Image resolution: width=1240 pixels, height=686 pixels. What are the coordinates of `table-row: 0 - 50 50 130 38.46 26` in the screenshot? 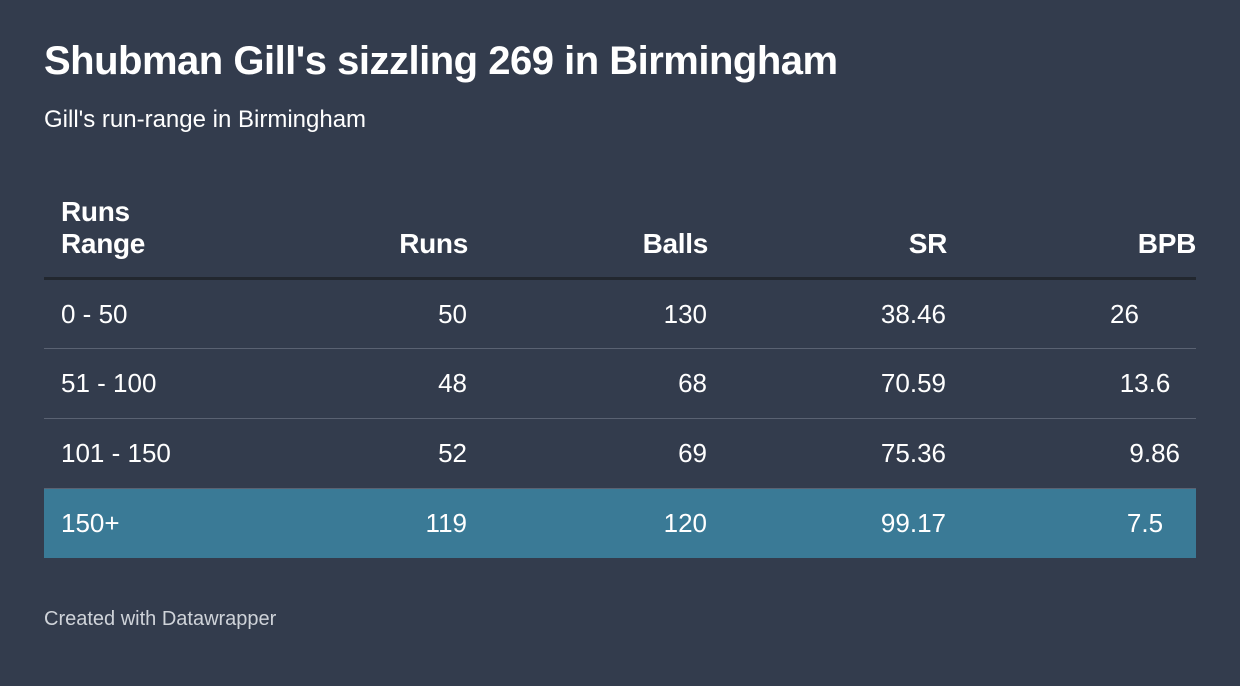 It's located at (620, 313).